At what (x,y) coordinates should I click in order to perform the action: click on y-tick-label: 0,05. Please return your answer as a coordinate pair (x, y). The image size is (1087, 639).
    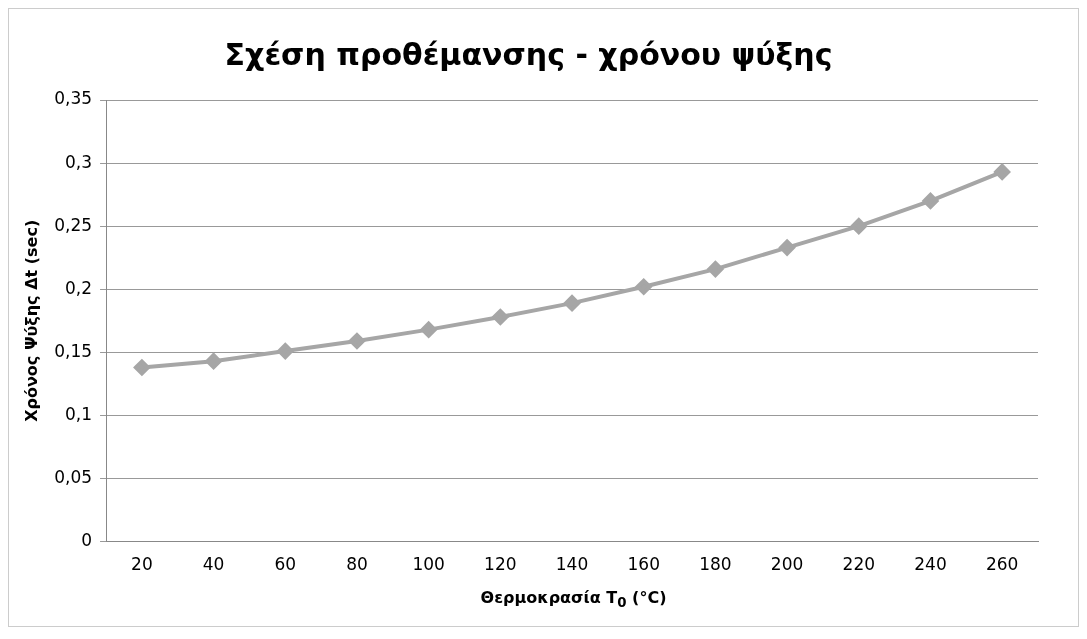
    Looking at the image, I should click on (73, 476).